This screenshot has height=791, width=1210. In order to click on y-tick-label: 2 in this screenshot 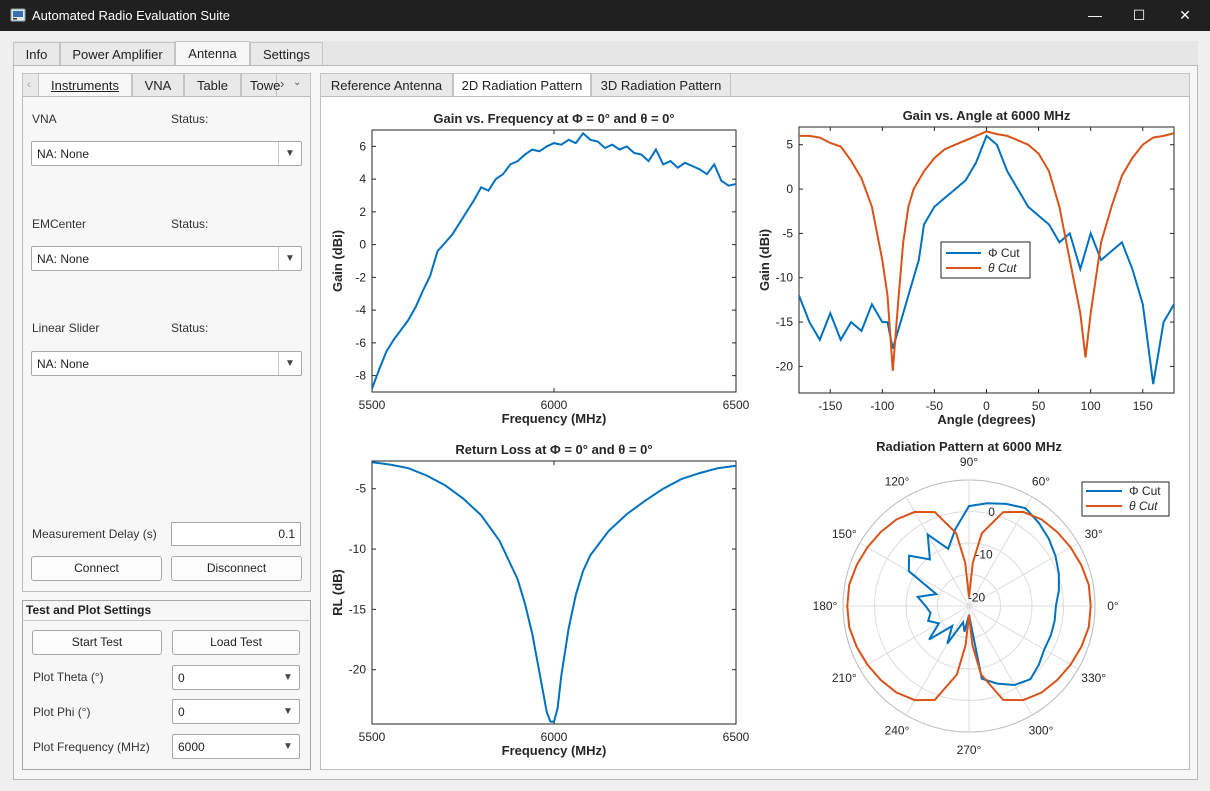, I will do `click(362, 212)`.